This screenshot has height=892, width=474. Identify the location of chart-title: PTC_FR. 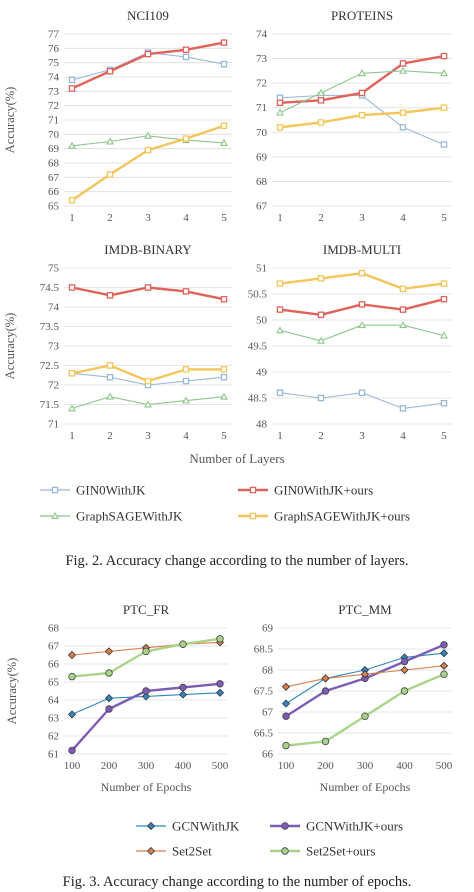
(146, 609).